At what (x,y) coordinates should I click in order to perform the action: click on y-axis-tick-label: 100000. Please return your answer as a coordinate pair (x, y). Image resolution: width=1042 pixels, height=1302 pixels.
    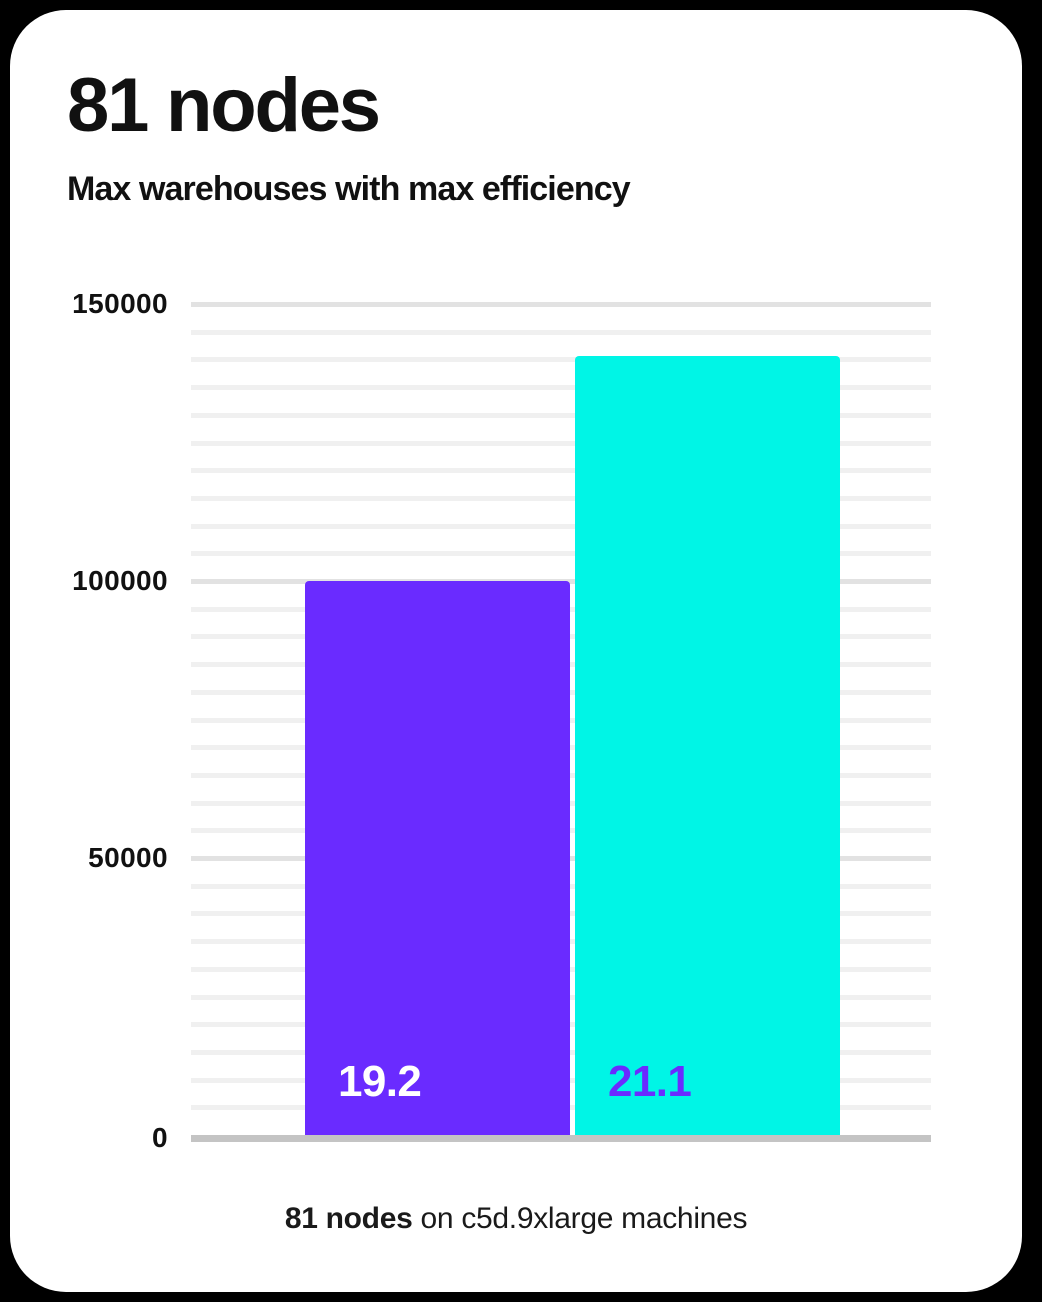
    Looking at the image, I should click on (120, 580).